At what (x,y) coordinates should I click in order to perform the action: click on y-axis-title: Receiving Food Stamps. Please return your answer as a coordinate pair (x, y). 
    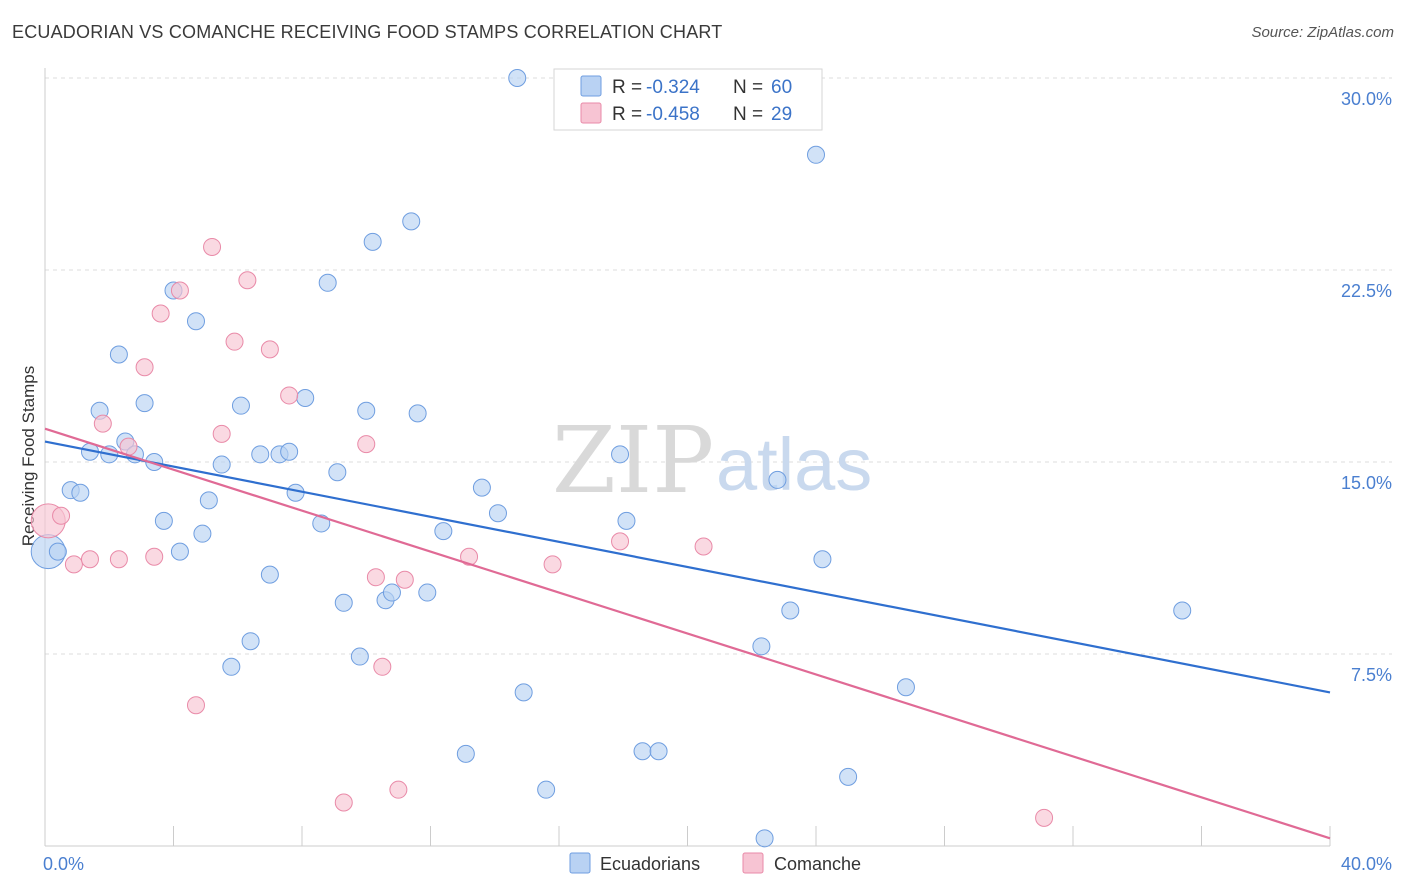
    Looking at the image, I should click on (28, 456).